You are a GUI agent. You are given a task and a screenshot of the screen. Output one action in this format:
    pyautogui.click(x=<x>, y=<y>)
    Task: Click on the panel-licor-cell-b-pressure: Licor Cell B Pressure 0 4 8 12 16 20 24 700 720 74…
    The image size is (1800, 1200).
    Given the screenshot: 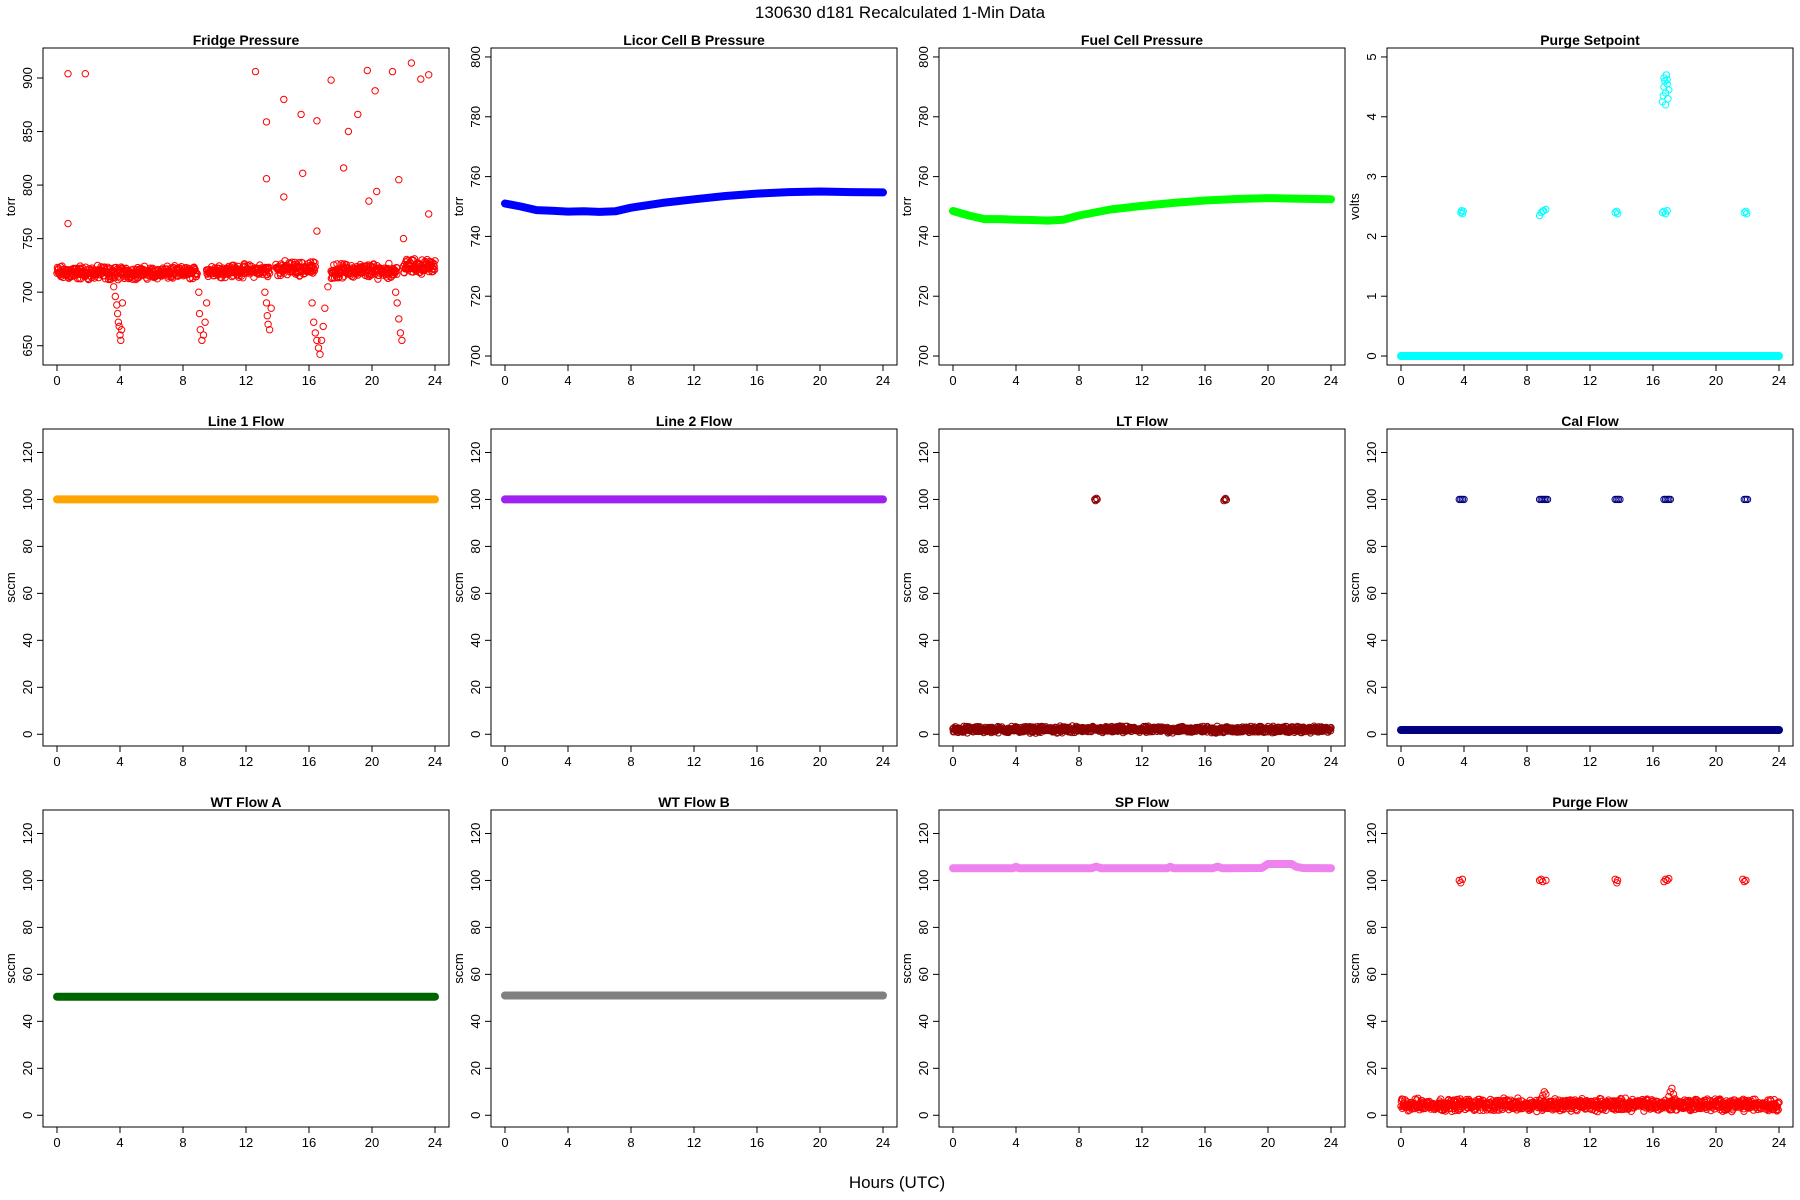 What is the action you would take?
    pyautogui.click(x=674, y=210)
    